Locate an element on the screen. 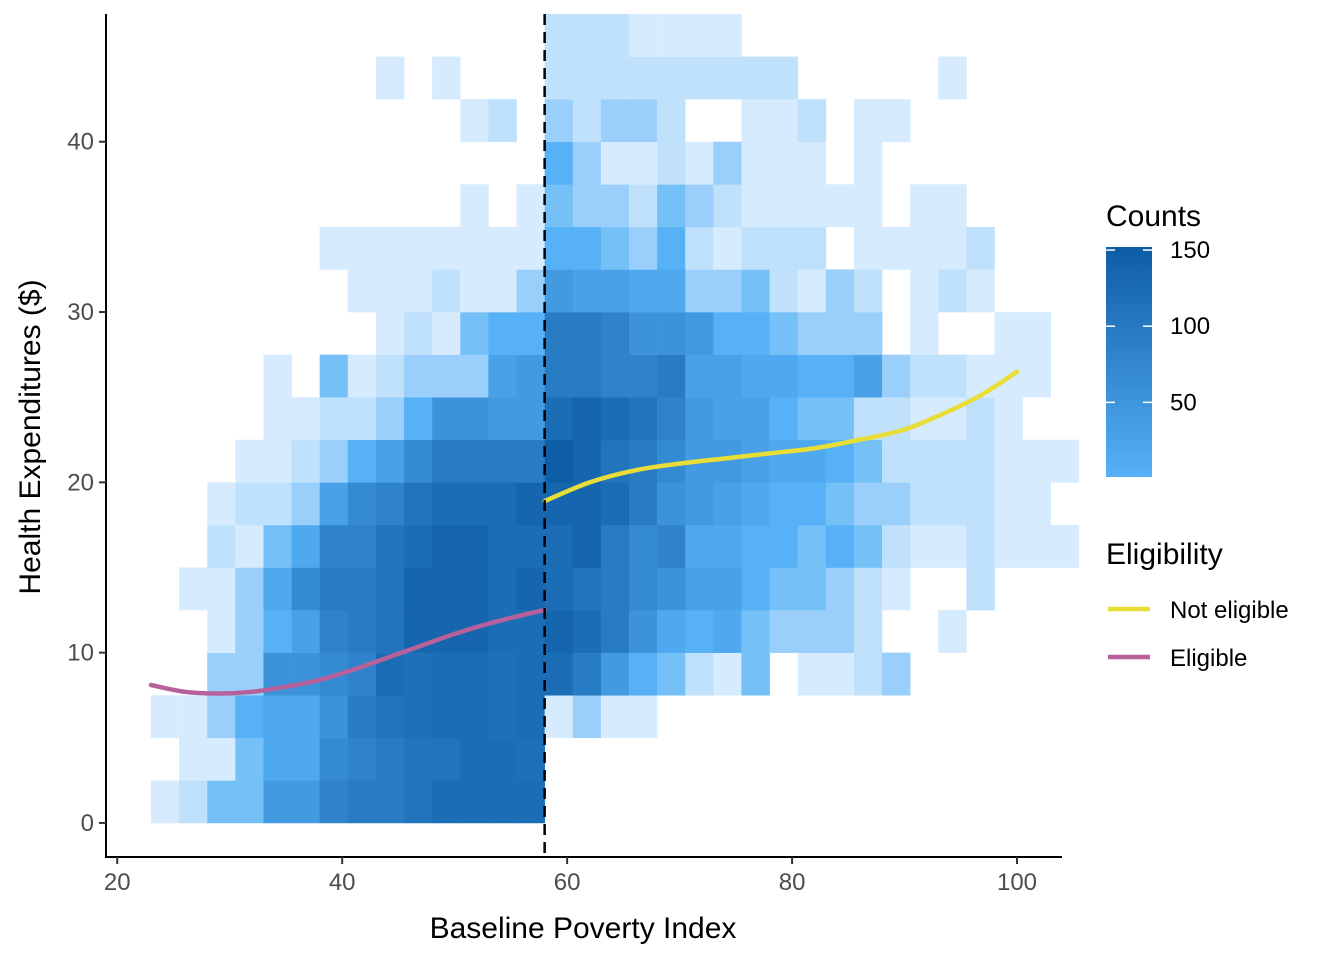  y-tick-label: 10 is located at coordinates (80, 653).